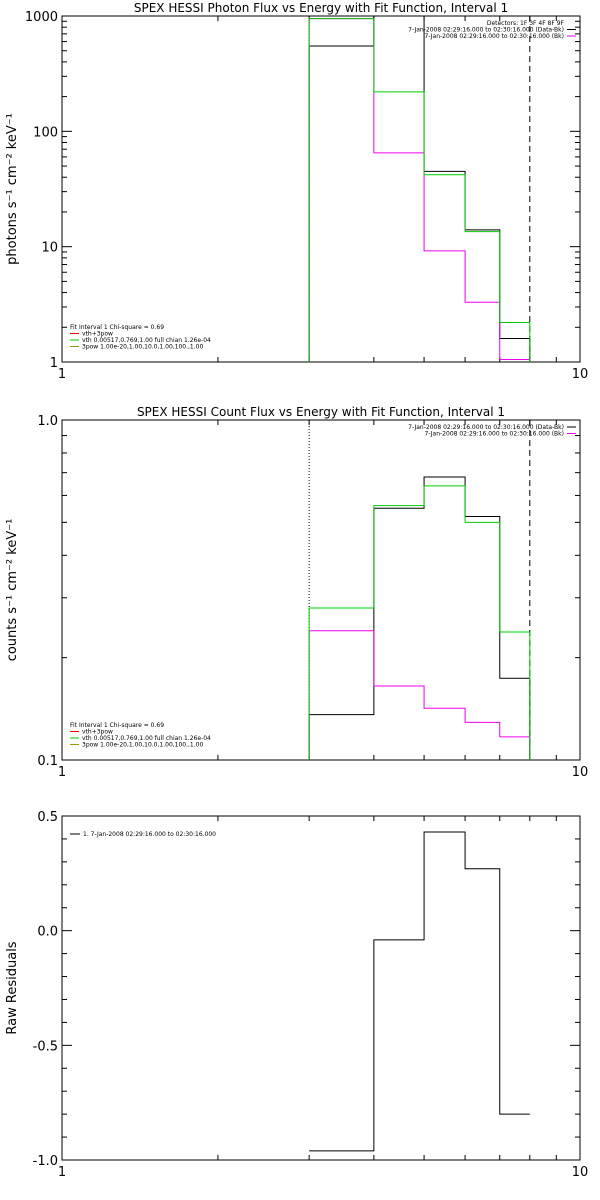  Describe the element at coordinates (49, 248) in the screenshot. I see `y-tick-label: 10` at that location.